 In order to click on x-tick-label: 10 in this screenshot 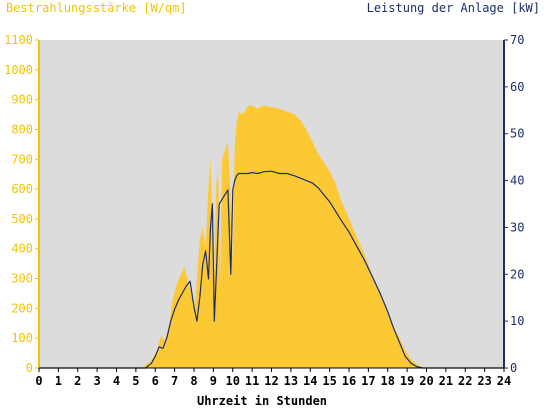, I will do `click(233, 381)`.